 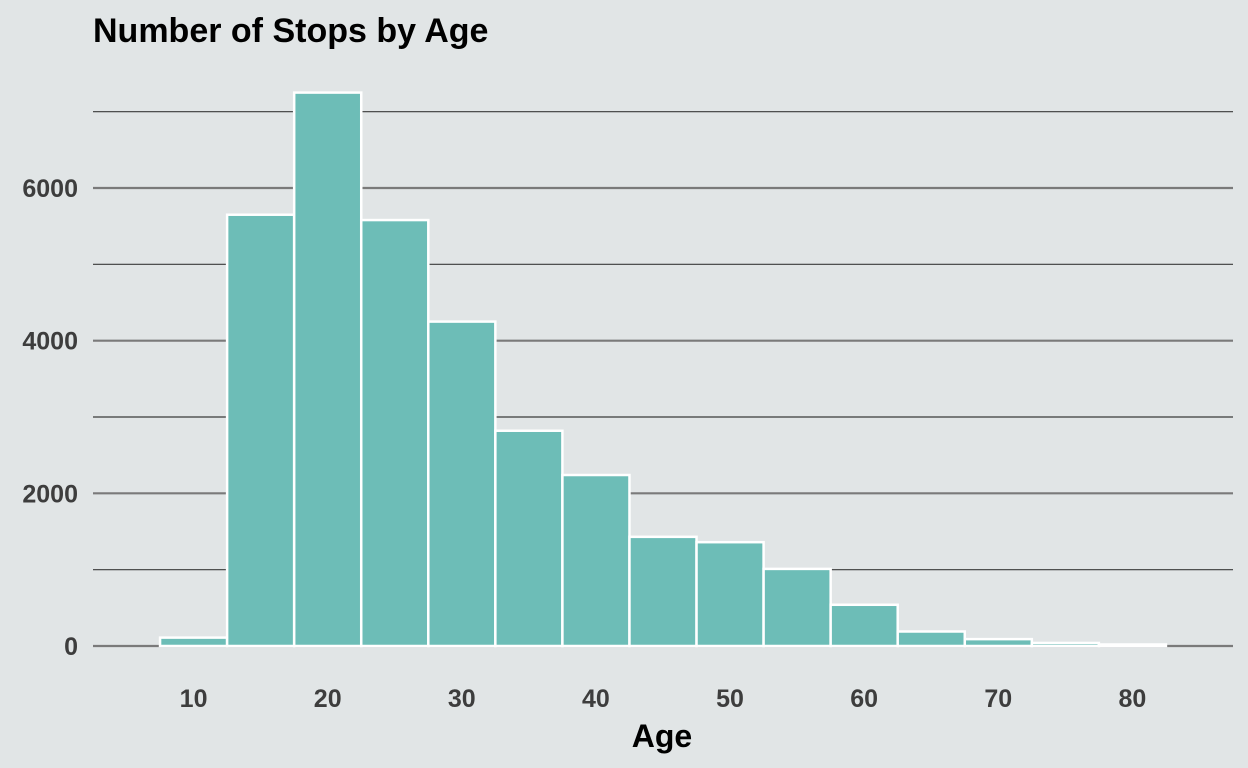 What do you see at coordinates (663, 699) in the screenshot?
I see `x-tick-labels: 10 20 30 40 50 60 70 80` at bounding box center [663, 699].